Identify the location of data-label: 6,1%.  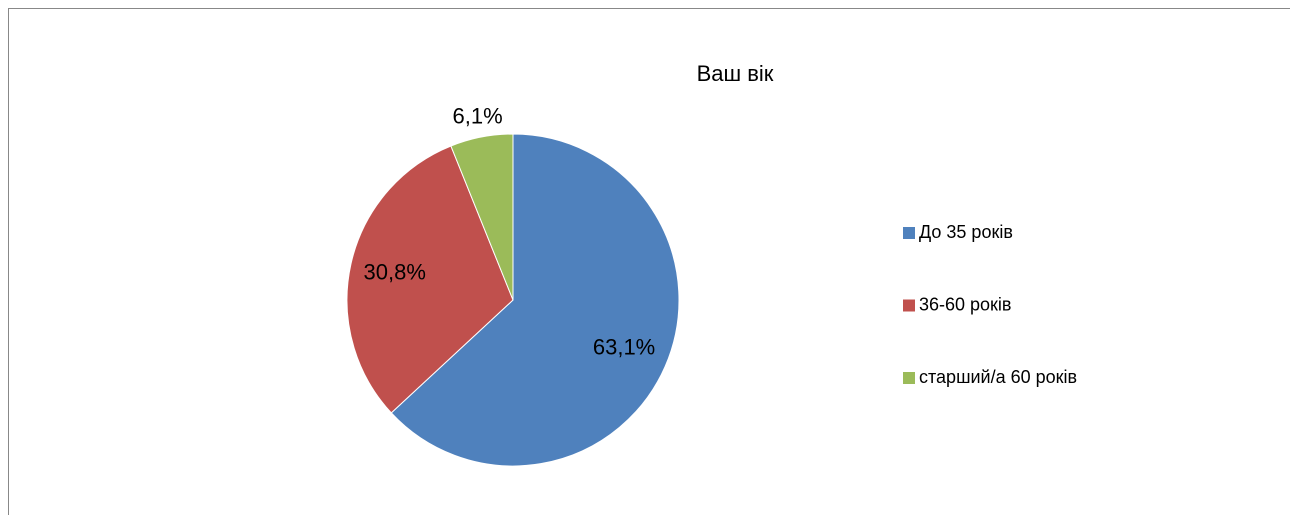
(478, 115).